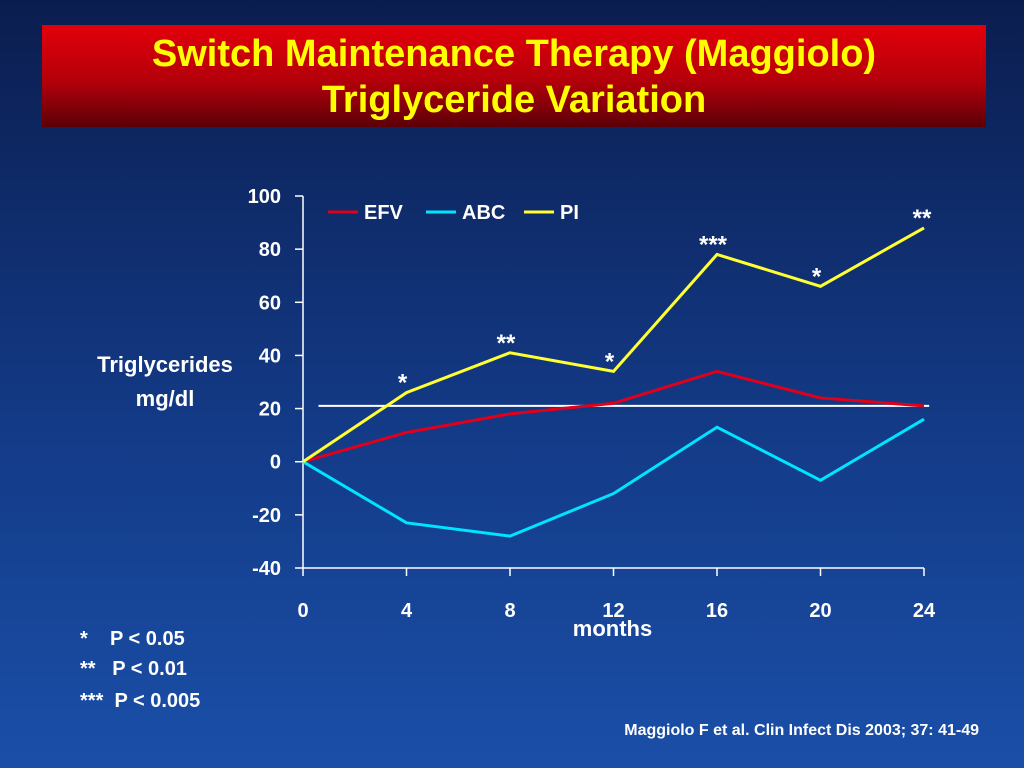  Describe the element at coordinates (613, 477) in the screenshot. I see `series-line-abc` at that location.